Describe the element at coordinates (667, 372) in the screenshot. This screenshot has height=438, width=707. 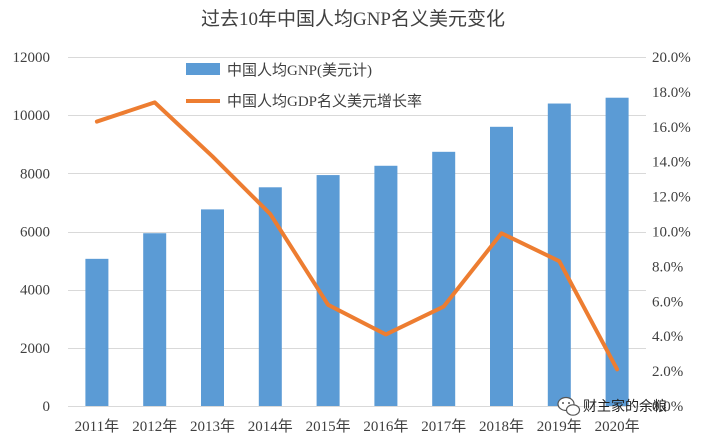
I see `y-right-tick-label: 2.0%` at that location.